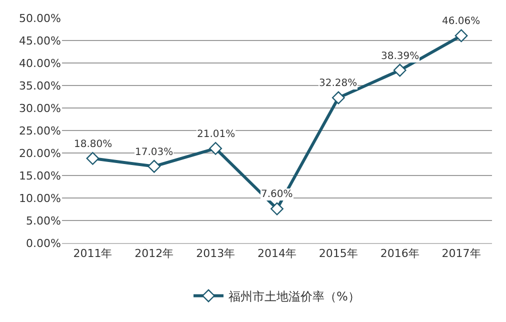 Image resolution: width=506 pixels, height=322 pixels. What do you see at coordinates (93, 144) in the screenshot?
I see `data-label: 18.80%` at bounding box center [93, 144].